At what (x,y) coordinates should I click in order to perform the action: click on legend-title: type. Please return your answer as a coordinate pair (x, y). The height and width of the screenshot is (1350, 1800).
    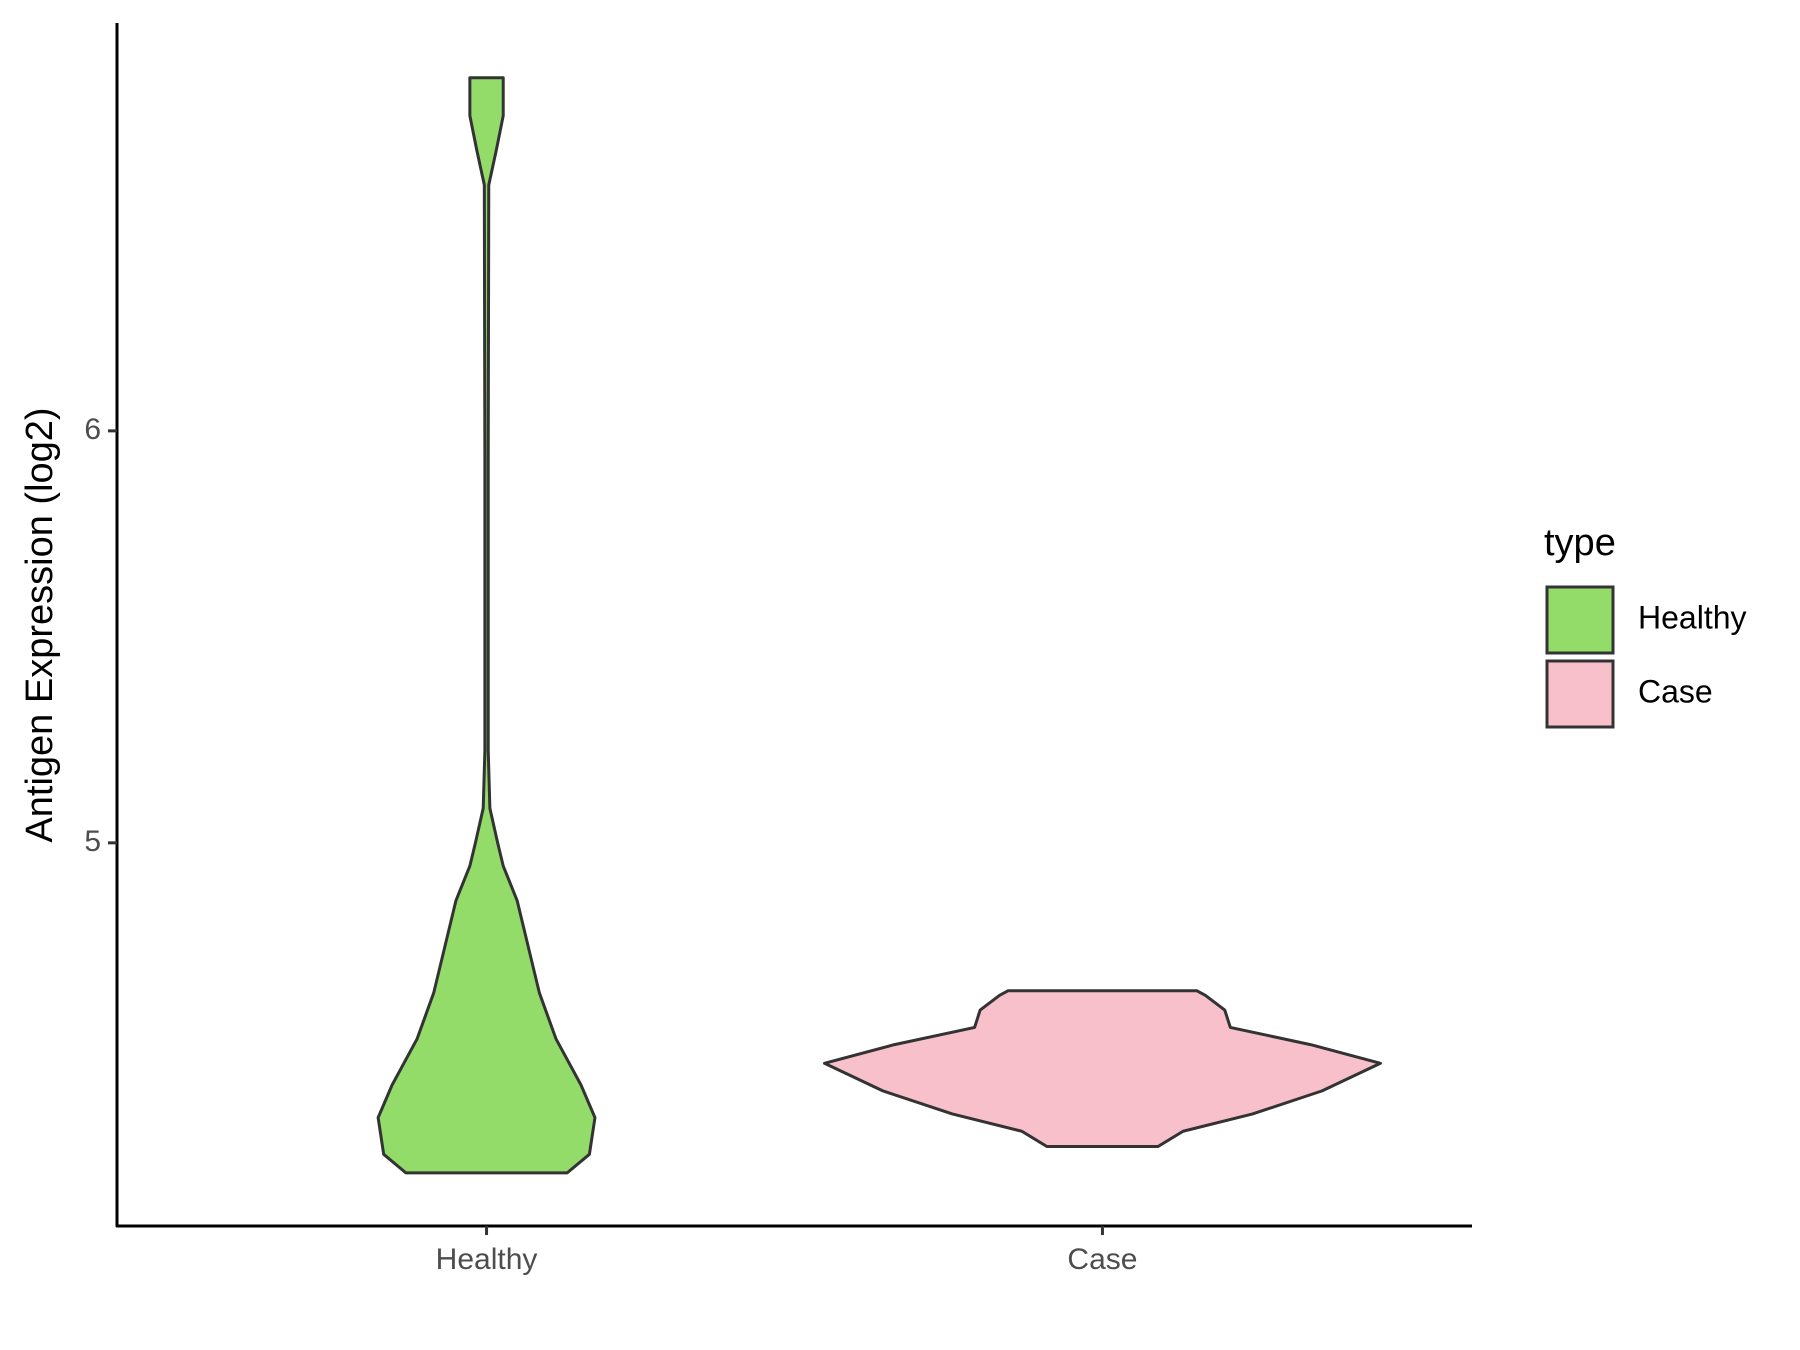
    Looking at the image, I should click on (1580, 543).